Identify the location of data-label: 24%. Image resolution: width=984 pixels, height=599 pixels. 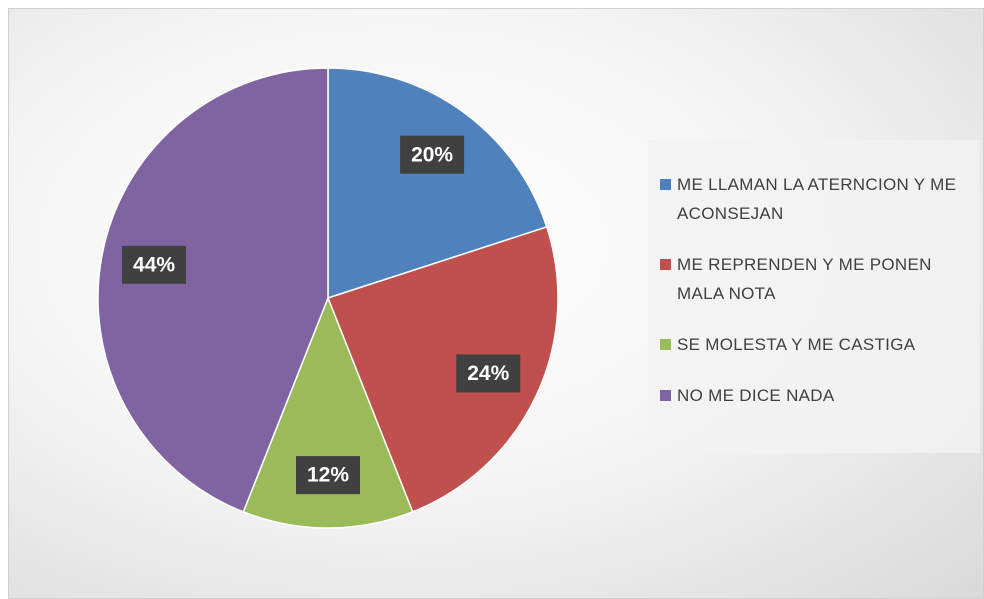
(488, 373).